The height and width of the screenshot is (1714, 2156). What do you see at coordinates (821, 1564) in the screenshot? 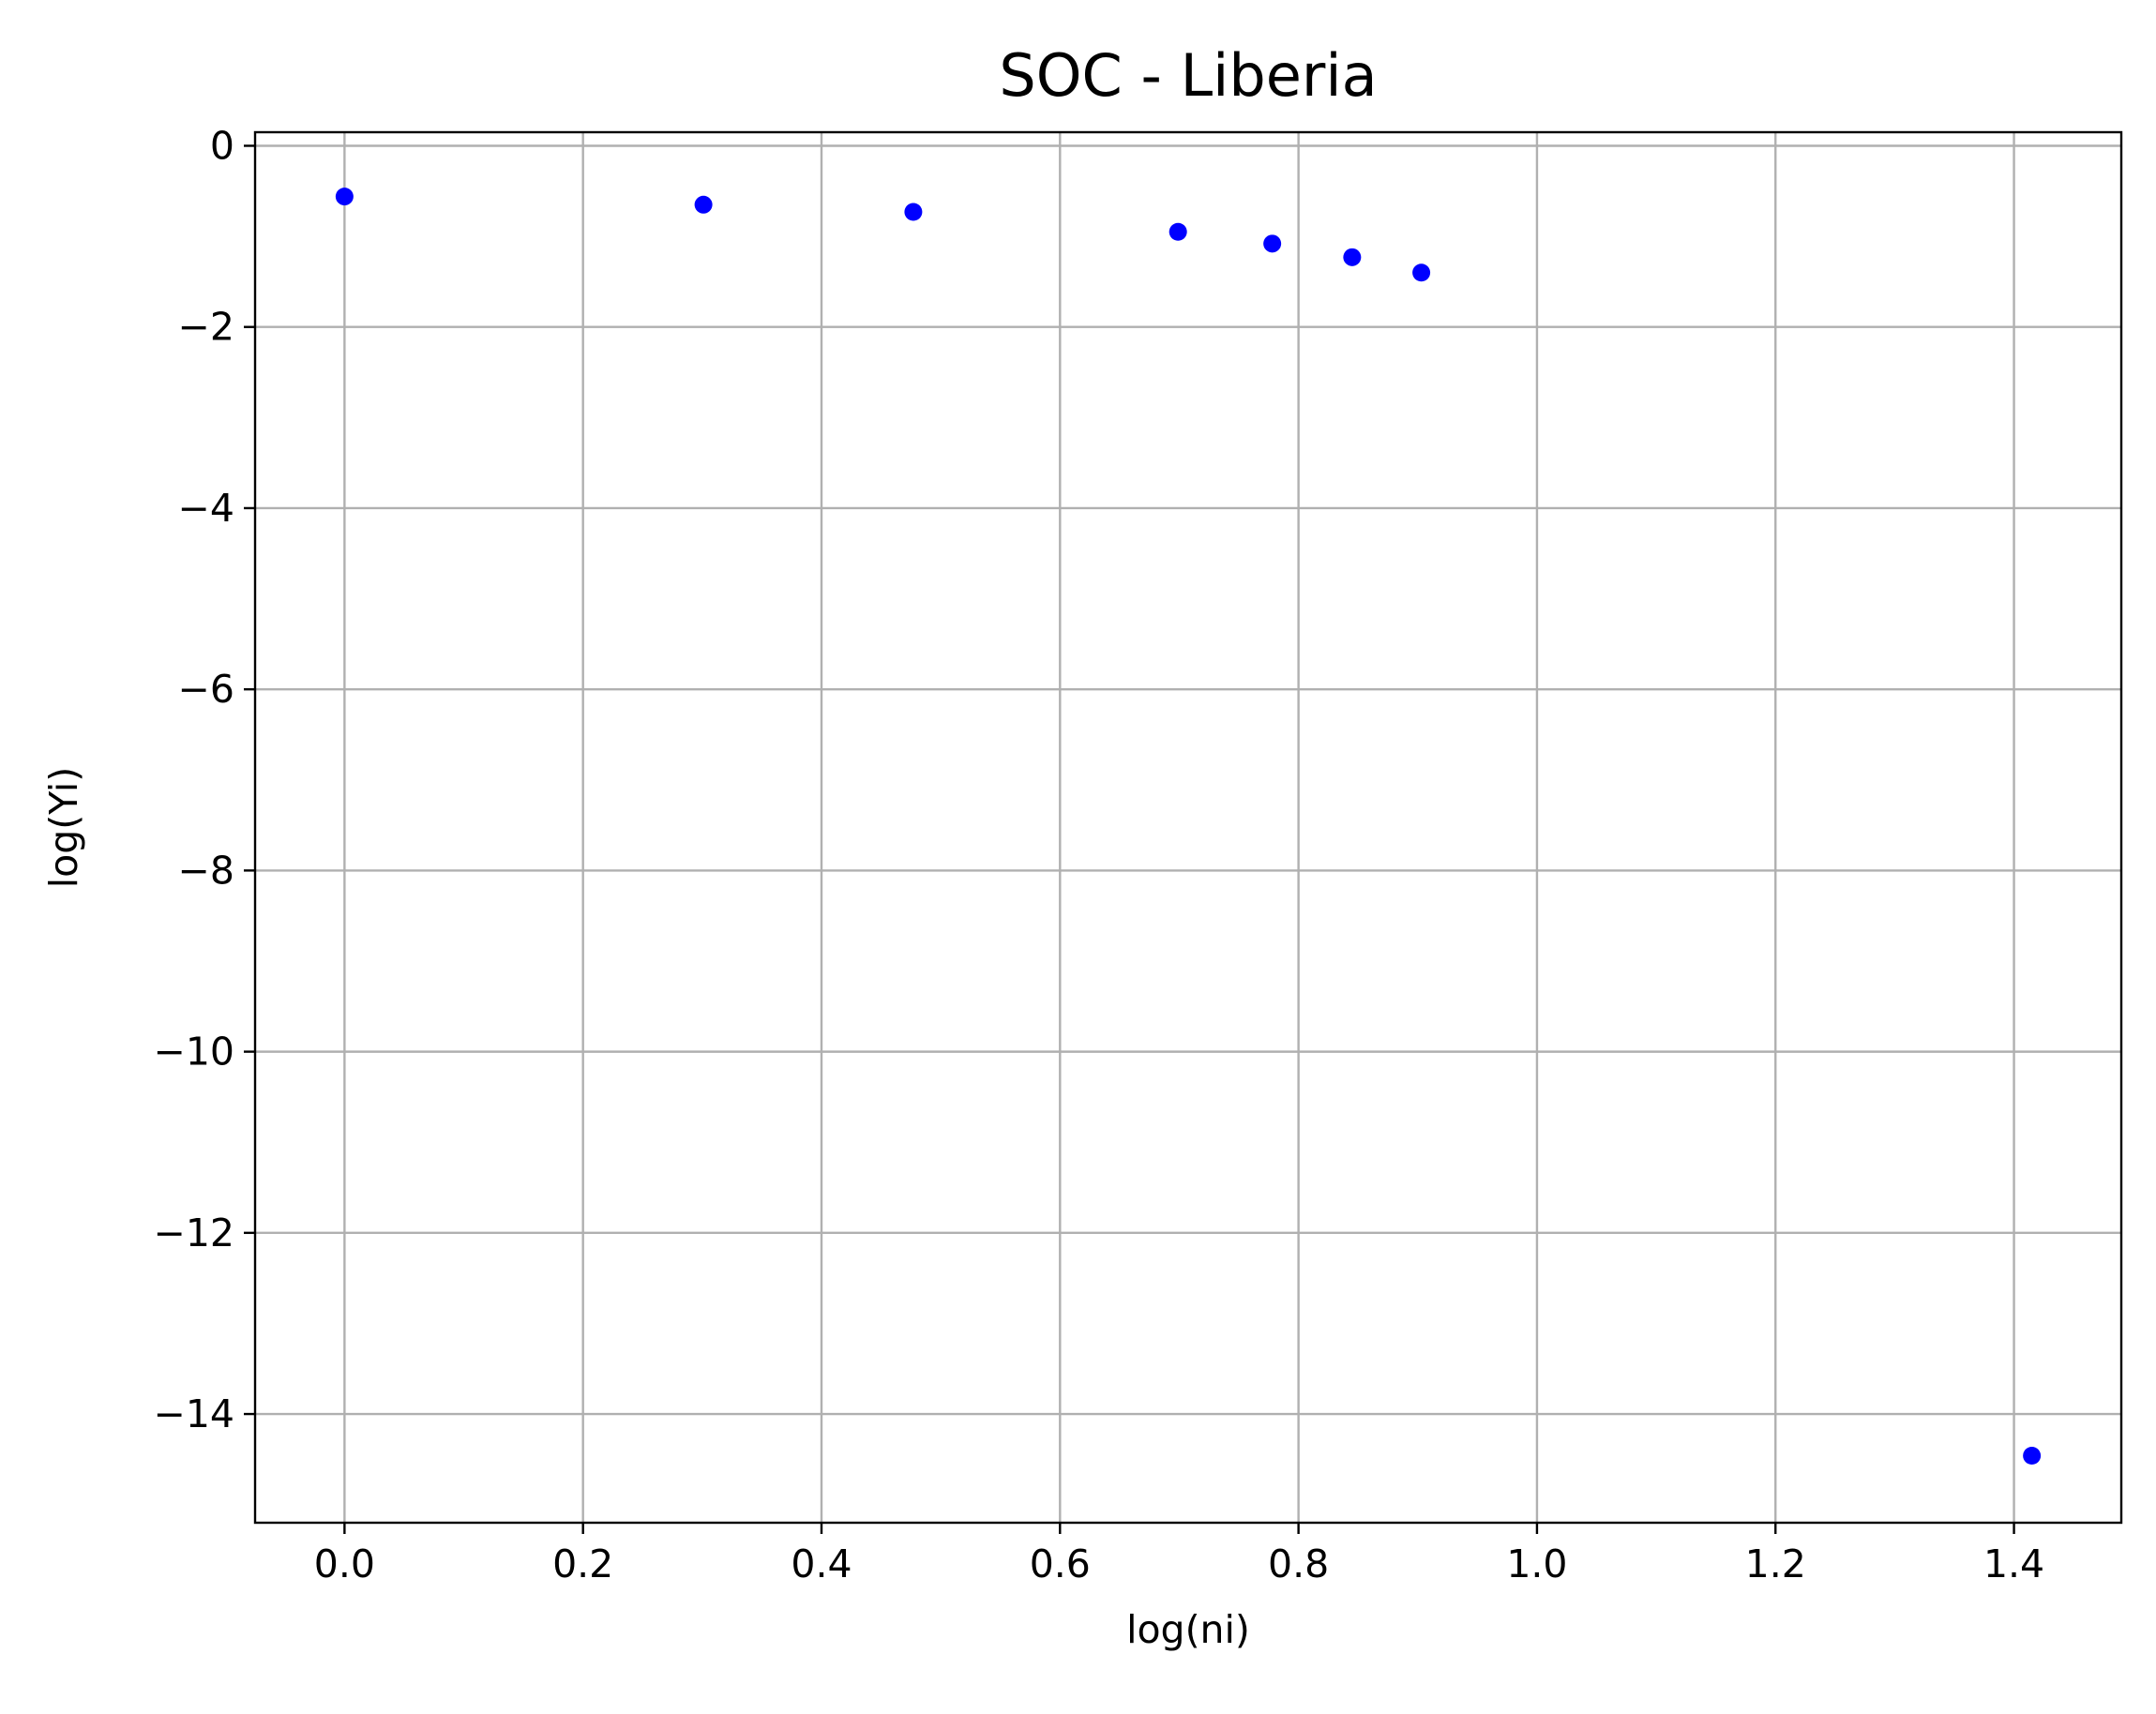
I see `x-tick-label: 0.4` at bounding box center [821, 1564].